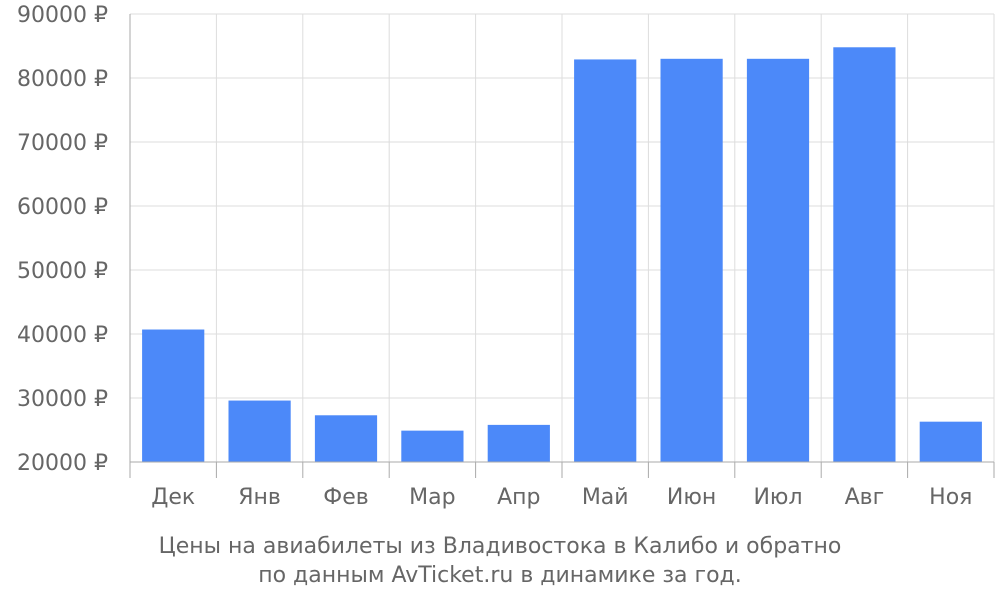 This screenshot has width=1000, height=600. Describe the element at coordinates (259, 497) in the screenshot. I see `x-tick-label: Янв` at that location.